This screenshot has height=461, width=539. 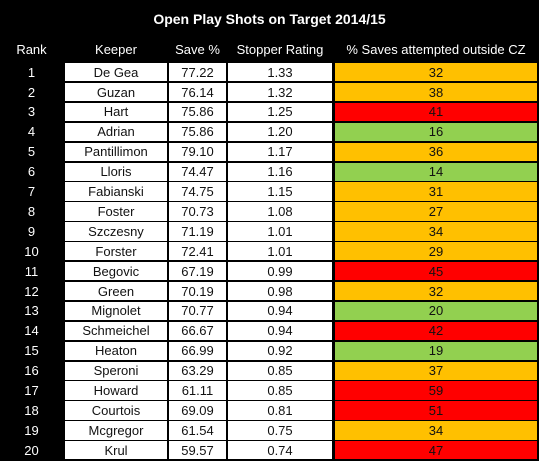 What do you see at coordinates (116, 450) in the screenshot?
I see `data-cell: Krul` at bounding box center [116, 450].